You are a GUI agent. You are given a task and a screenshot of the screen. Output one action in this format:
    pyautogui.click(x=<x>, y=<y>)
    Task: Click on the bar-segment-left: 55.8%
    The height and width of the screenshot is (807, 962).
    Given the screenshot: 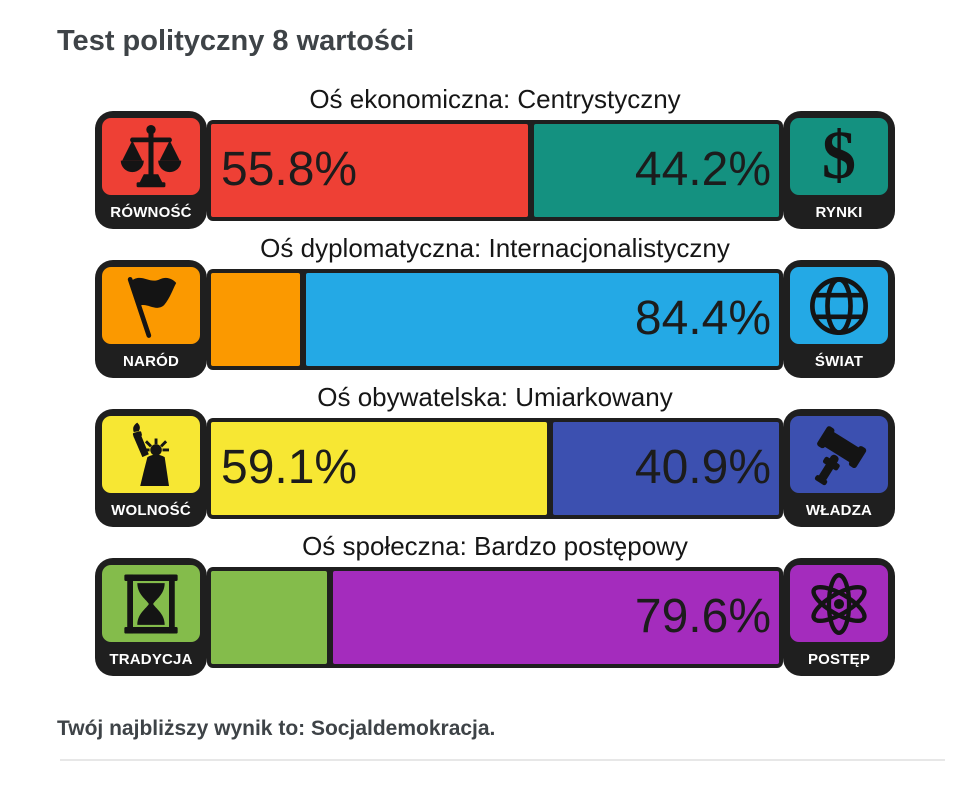 What is the action you would take?
    pyautogui.click(x=369, y=170)
    